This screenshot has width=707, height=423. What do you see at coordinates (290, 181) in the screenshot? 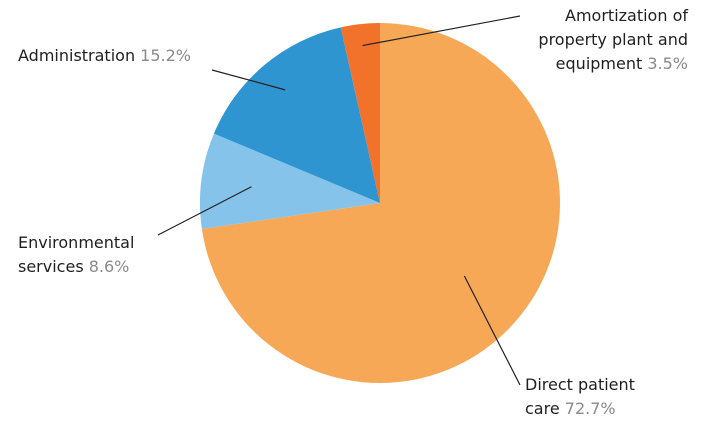
I see `pie-slice-environmental-services` at bounding box center [290, 181].